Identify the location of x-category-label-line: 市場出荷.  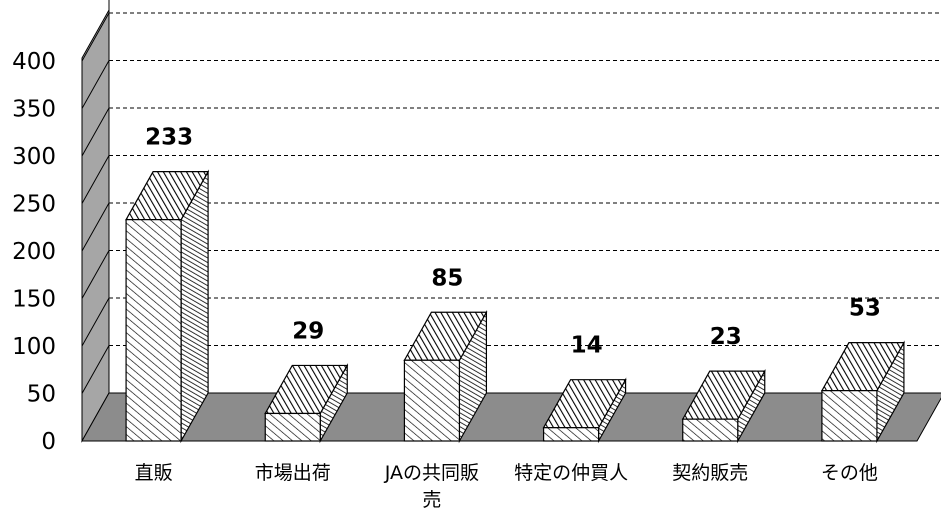
(293, 473).